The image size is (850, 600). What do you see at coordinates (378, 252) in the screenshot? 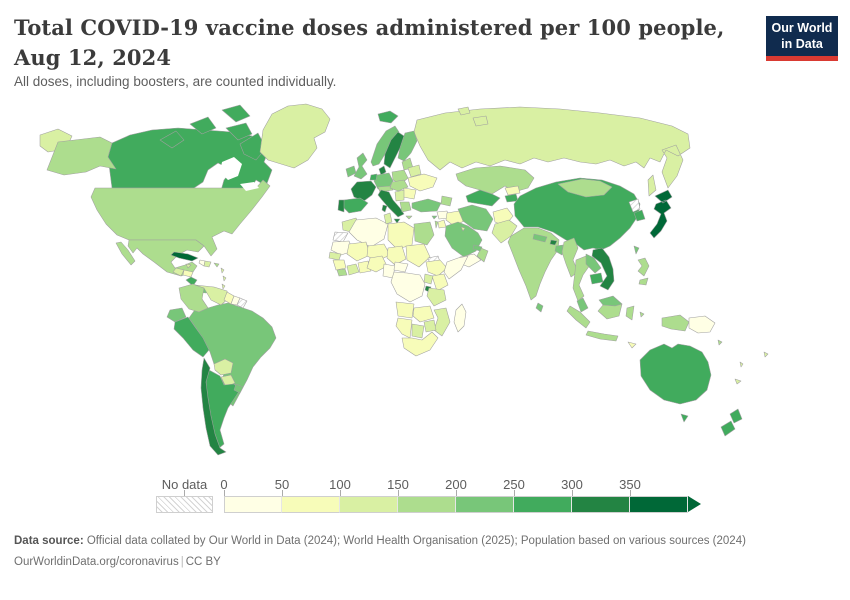
I see `country-niger` at bounding box center [378, 252].